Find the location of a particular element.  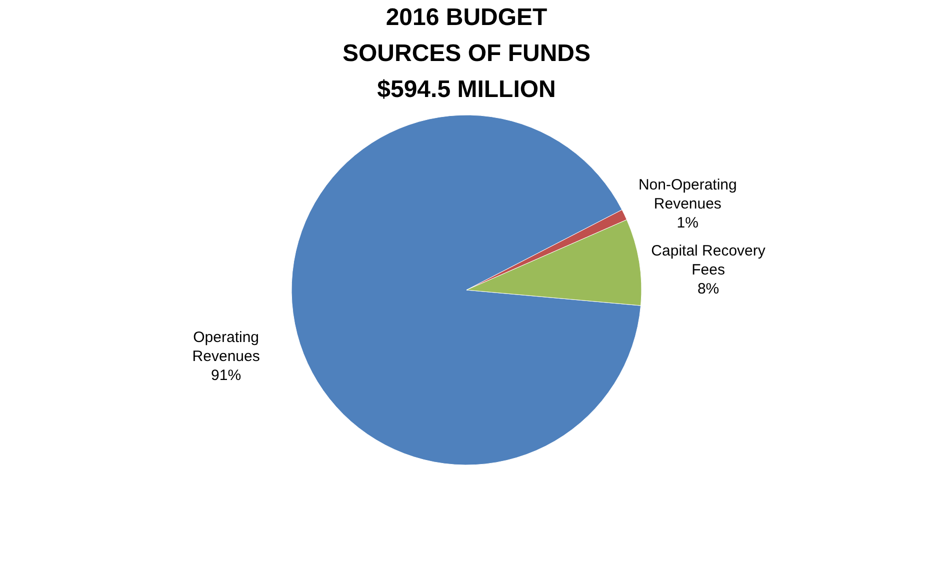

slice-label: Operating Revenues is located at coordinates (226, 347).